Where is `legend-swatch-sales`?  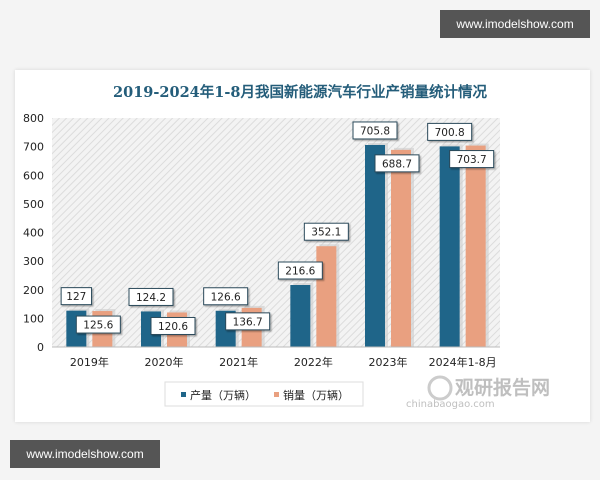 legend-swatch-sales is located at coordinates (276, 394).